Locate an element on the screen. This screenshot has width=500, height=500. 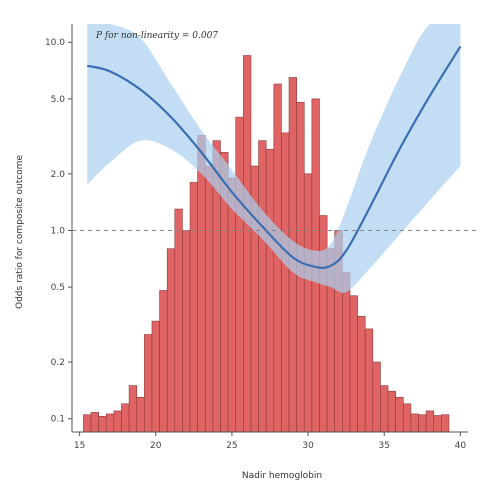
y-axis-label: Odds ratio for composite outcome is located at coordinates (20, 232).